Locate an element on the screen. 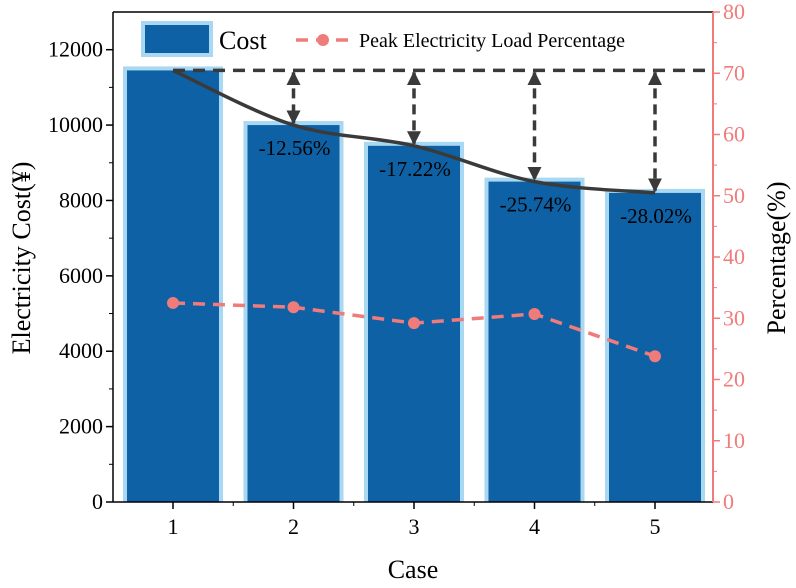 The height and width of the screenshot is (588, 796). x-axis-label: Case is located at coordinates (413, 569).